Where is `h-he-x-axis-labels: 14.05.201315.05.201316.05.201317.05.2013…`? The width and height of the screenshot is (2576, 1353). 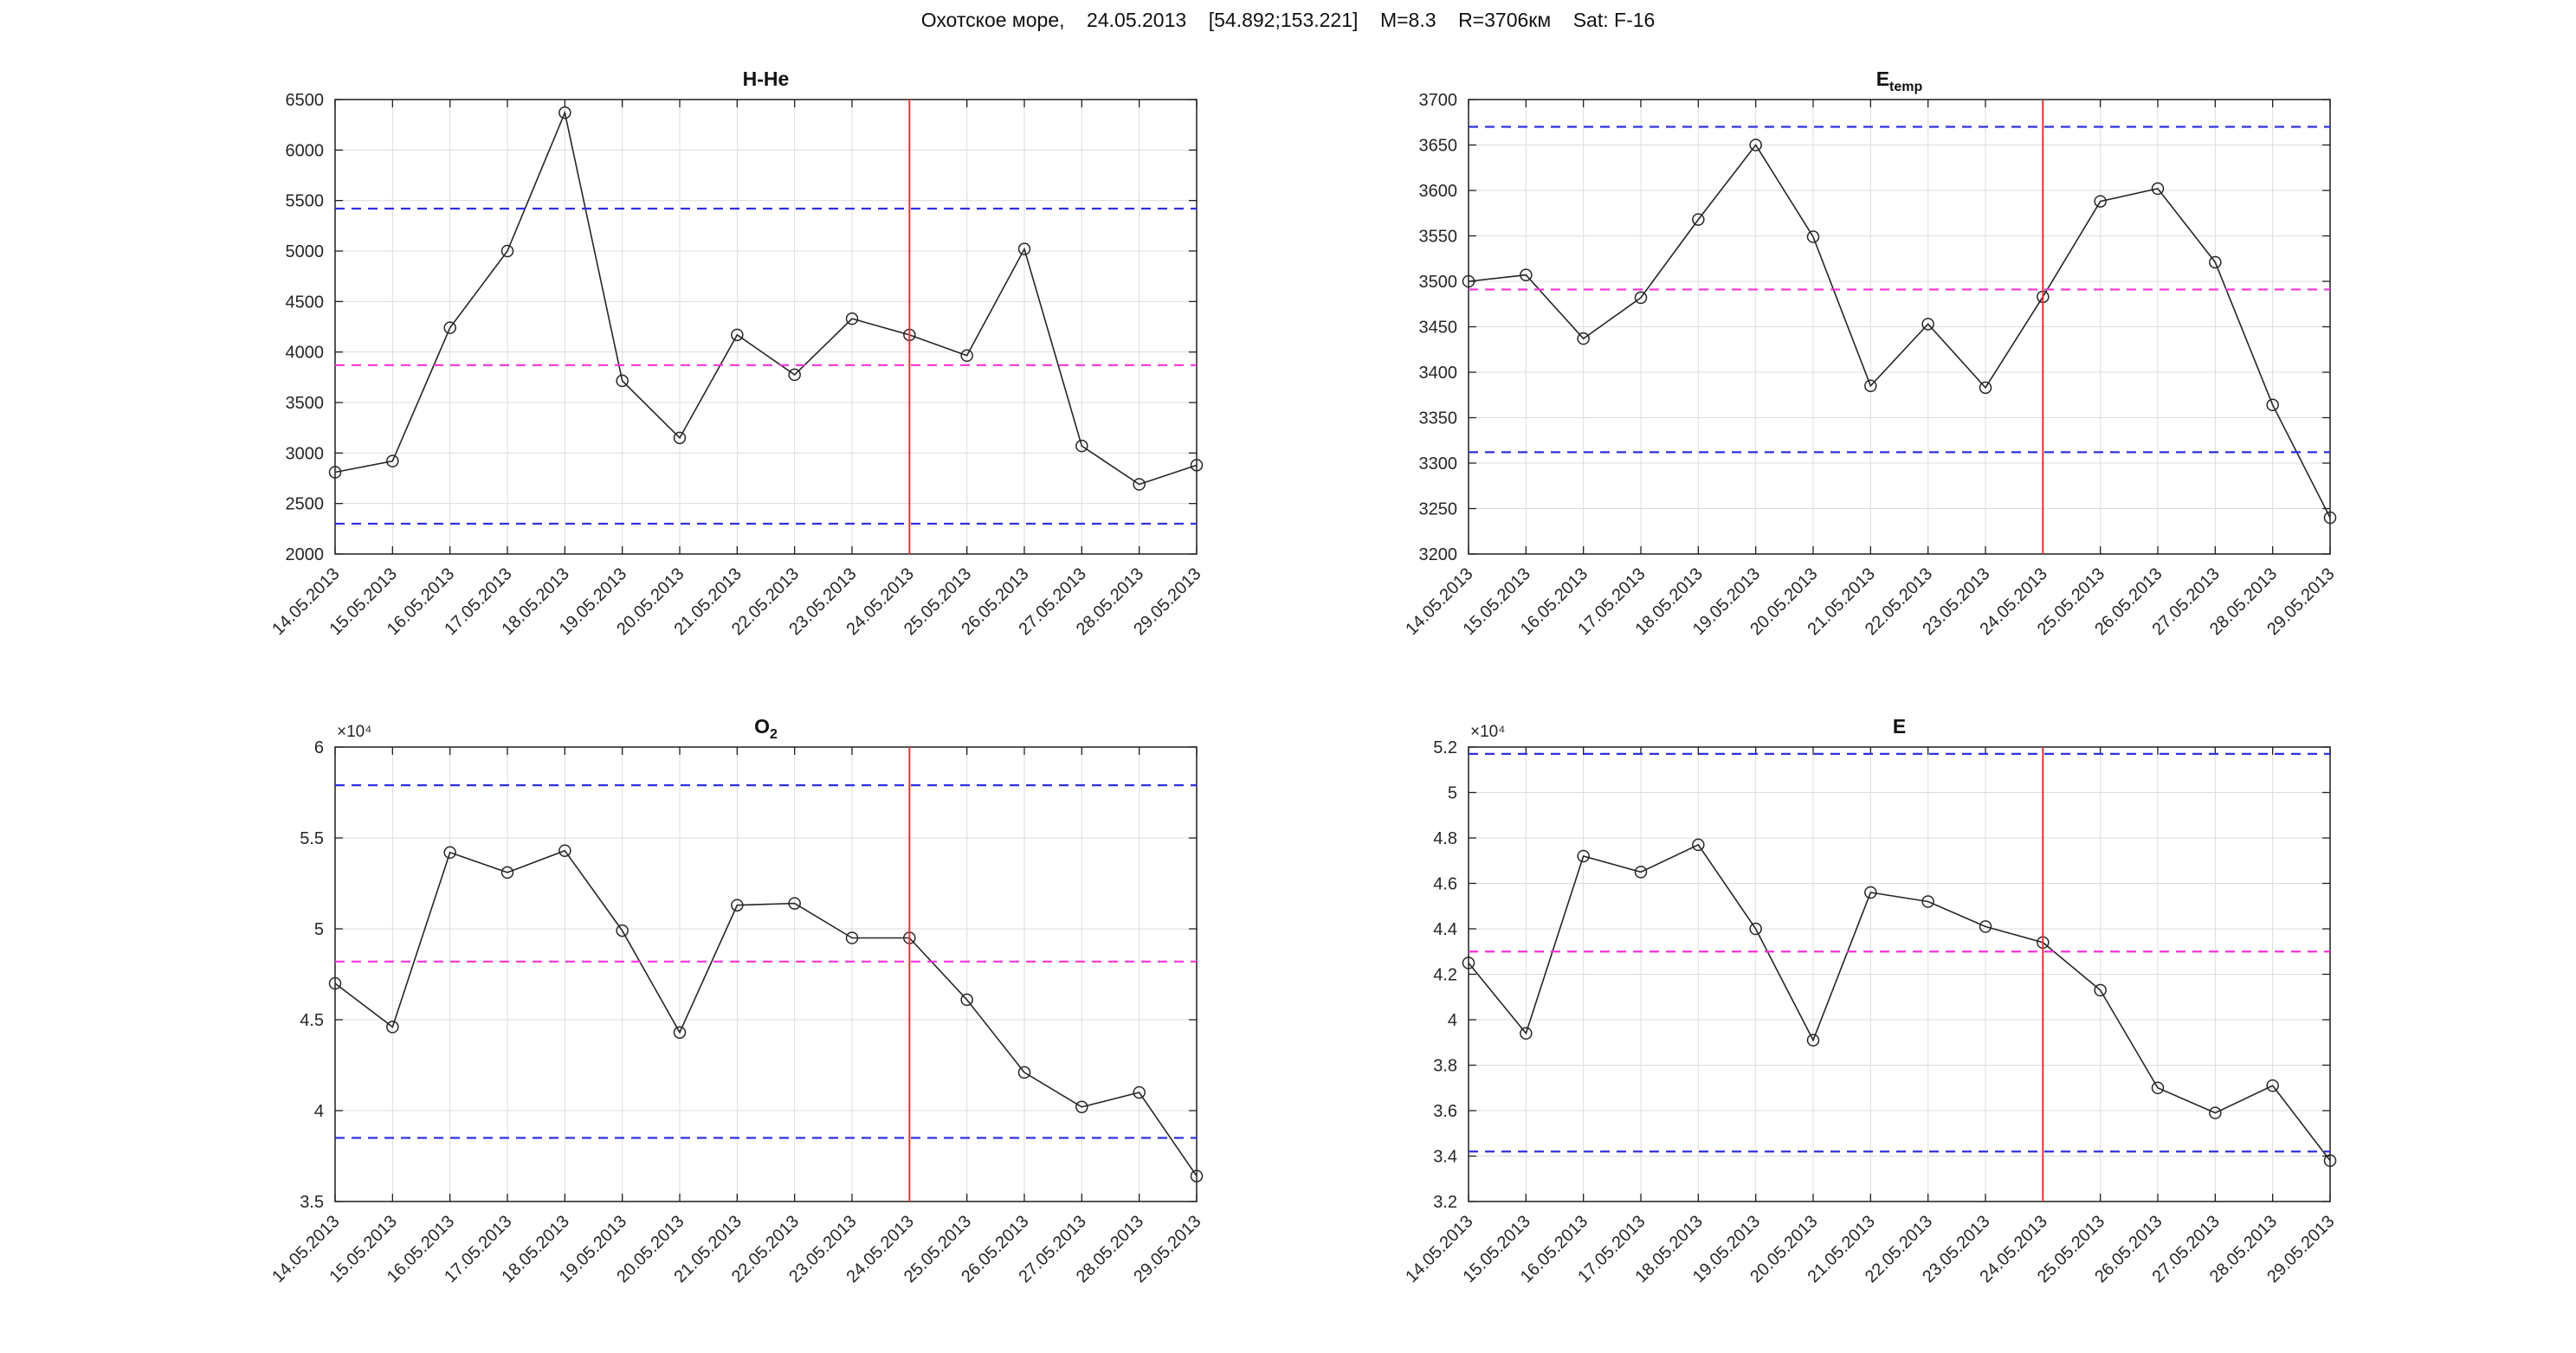
h-he-x-axis-labels: 14.05.201315.05.201316.05.201317.05.2013… is located at coordinates (736, 601).